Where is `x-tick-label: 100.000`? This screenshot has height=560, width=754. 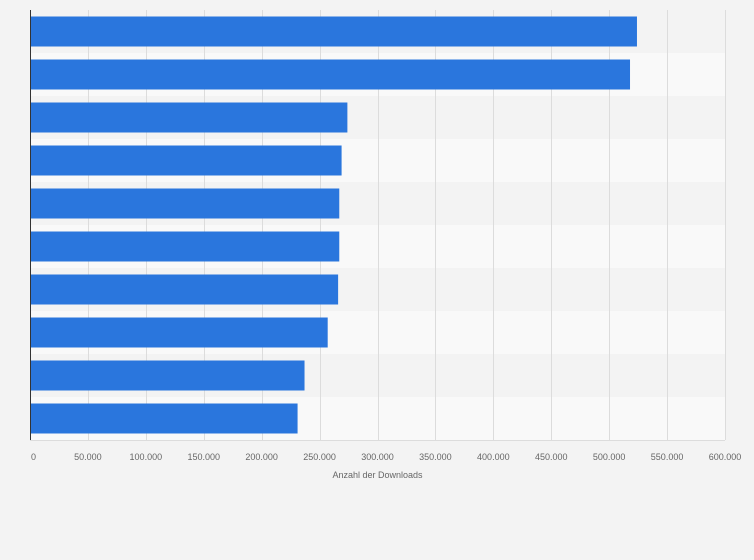 x-tick-label: 100.000 is located at coordinates (146, 457).